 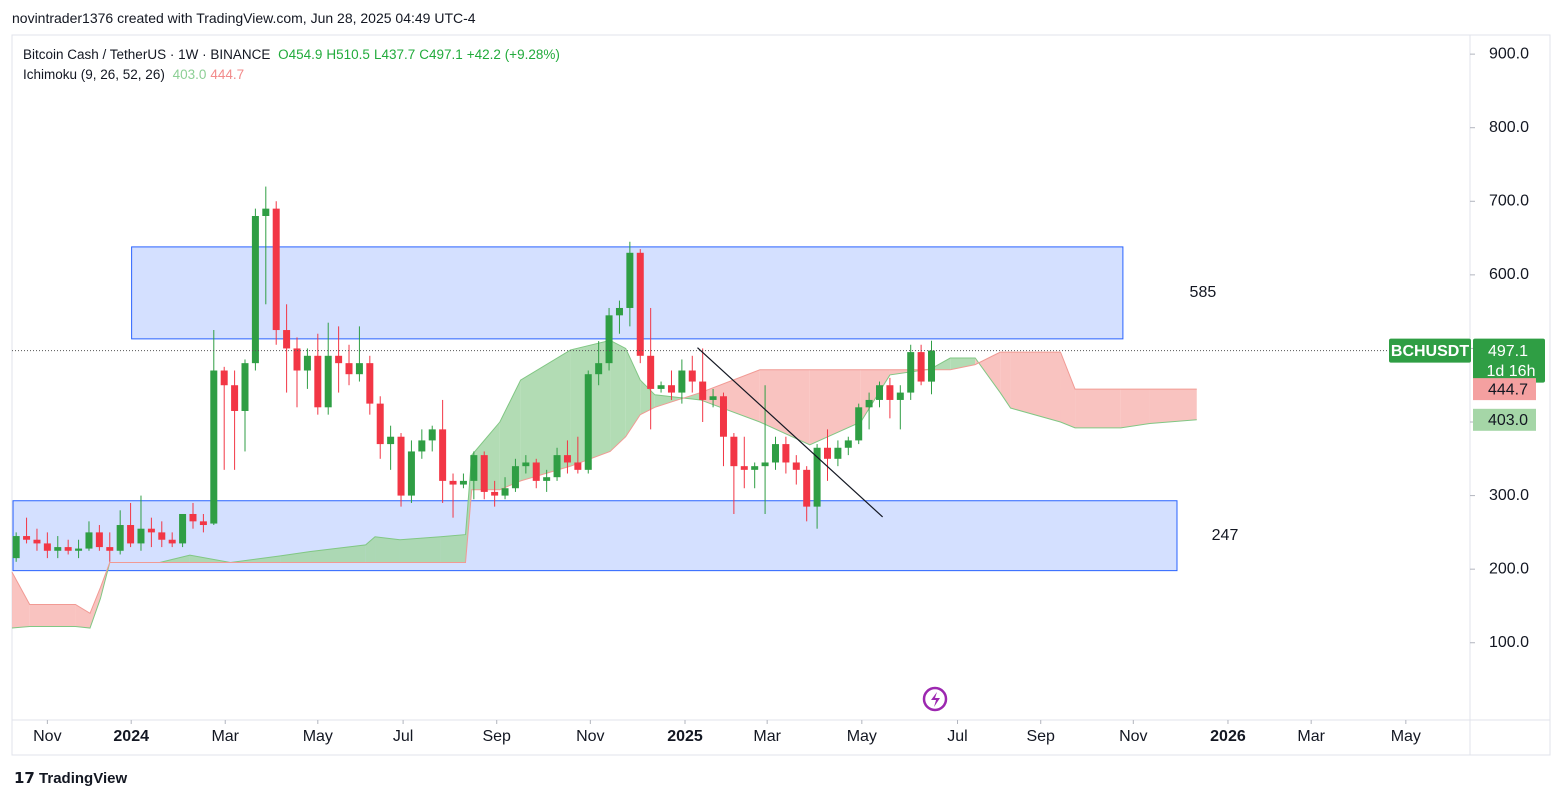 What do you see at coordinates (1406, 736) in the screenshot?
I see `x-tick-label: May` at bounding box center [1406, 736].